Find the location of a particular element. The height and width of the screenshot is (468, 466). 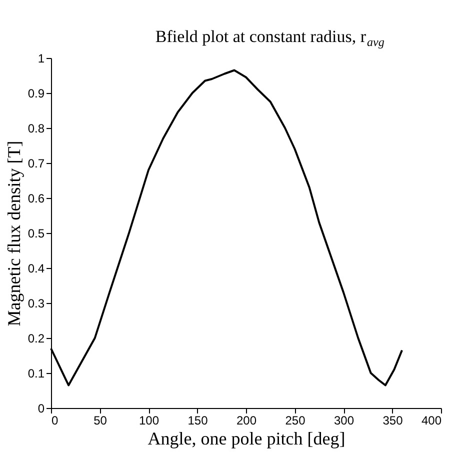

y-tick-label: 1 is located at coordinates (41, 59).